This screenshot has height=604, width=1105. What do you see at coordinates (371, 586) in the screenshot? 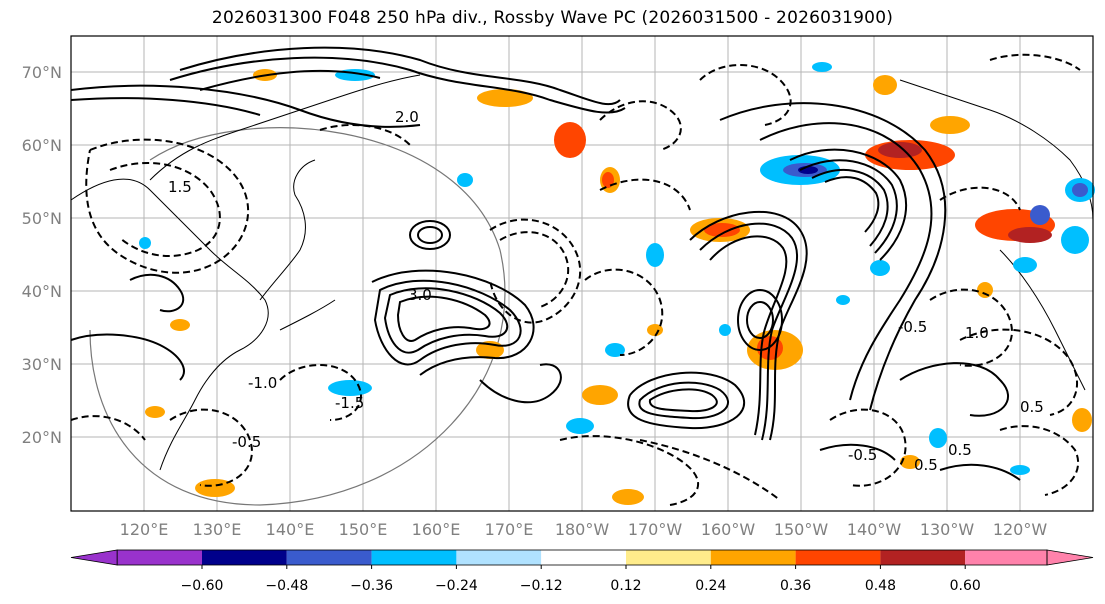
I see `colorbar-tick-label: −0.36` at bounding box center [371, 586].